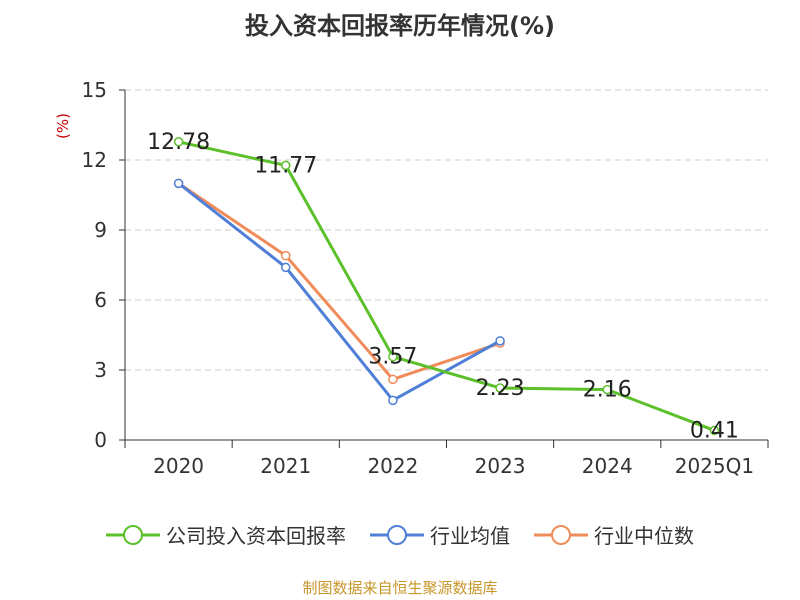 The height and width of the screenshot is (600, 800). I want to click on data-label: 12.78, so click(178, 142).